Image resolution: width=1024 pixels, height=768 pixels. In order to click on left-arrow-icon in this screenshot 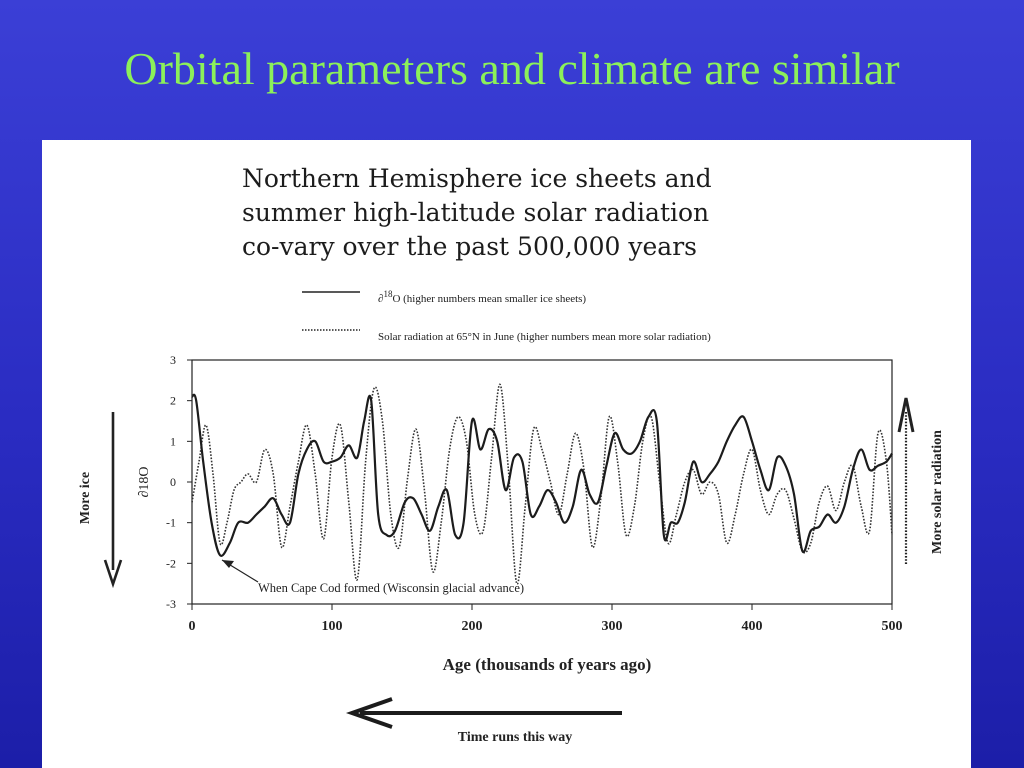, I will do `click(369, 713)`.